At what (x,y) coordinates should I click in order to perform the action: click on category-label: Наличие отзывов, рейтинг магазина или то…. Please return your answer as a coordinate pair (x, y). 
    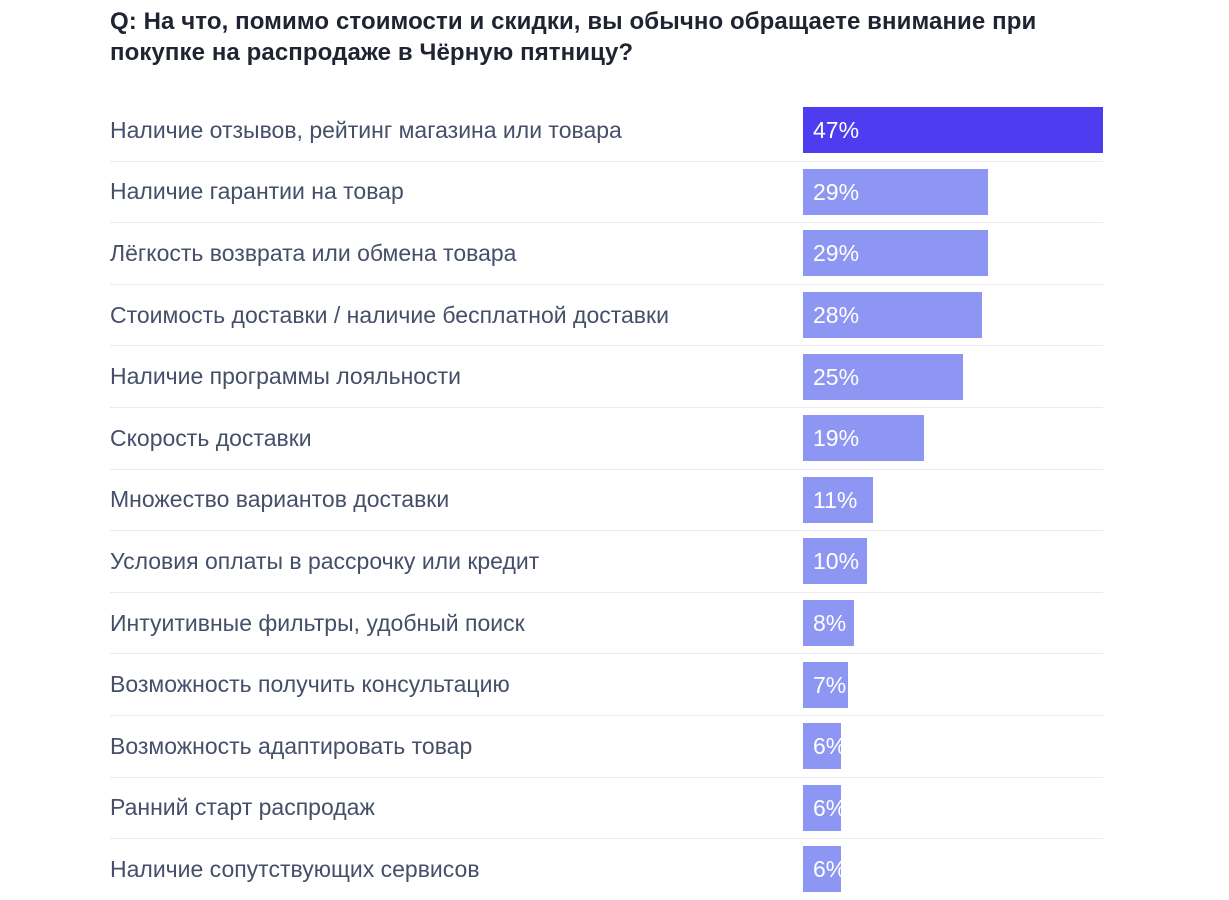
    Looking at the image, I should click on (366, 129).